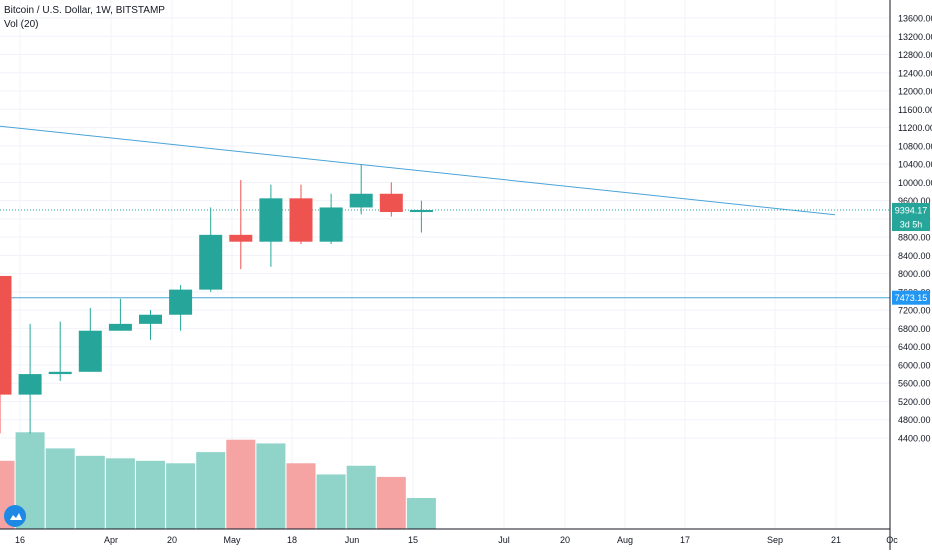  Describe the element at coordinates (915, 165) in the screenshot. I see `y-tick-label: 10400.00` at that location.